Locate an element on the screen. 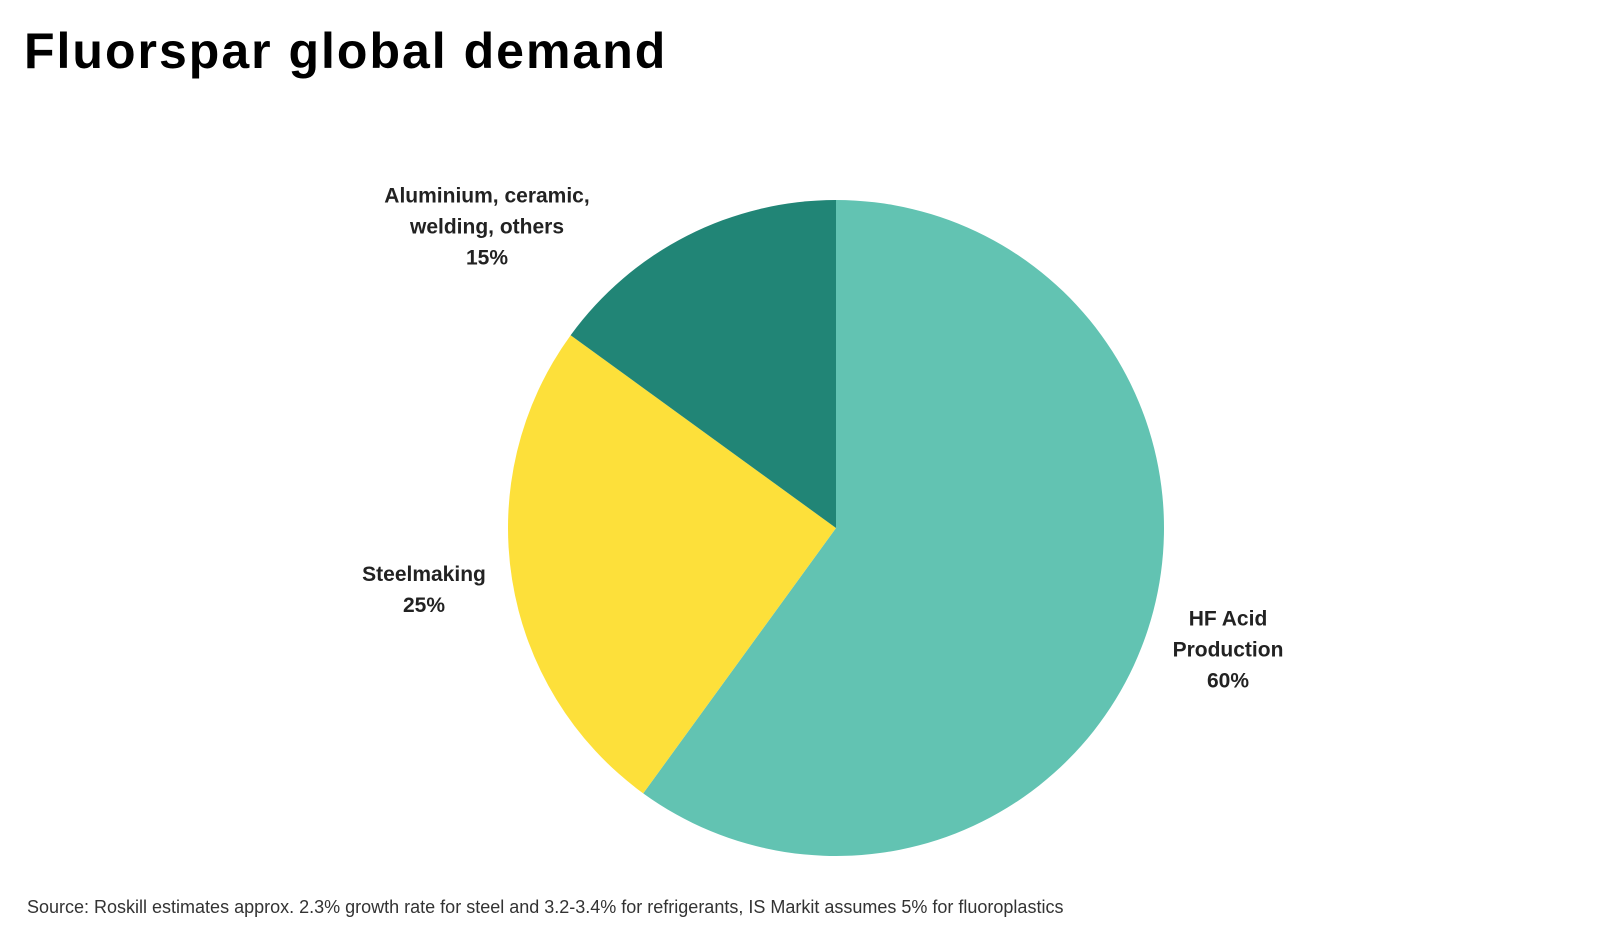 The image size is (1600, 936). slice-label: Aluminium, ceramic, welding, others 15% is located at coordinates (487, 227).